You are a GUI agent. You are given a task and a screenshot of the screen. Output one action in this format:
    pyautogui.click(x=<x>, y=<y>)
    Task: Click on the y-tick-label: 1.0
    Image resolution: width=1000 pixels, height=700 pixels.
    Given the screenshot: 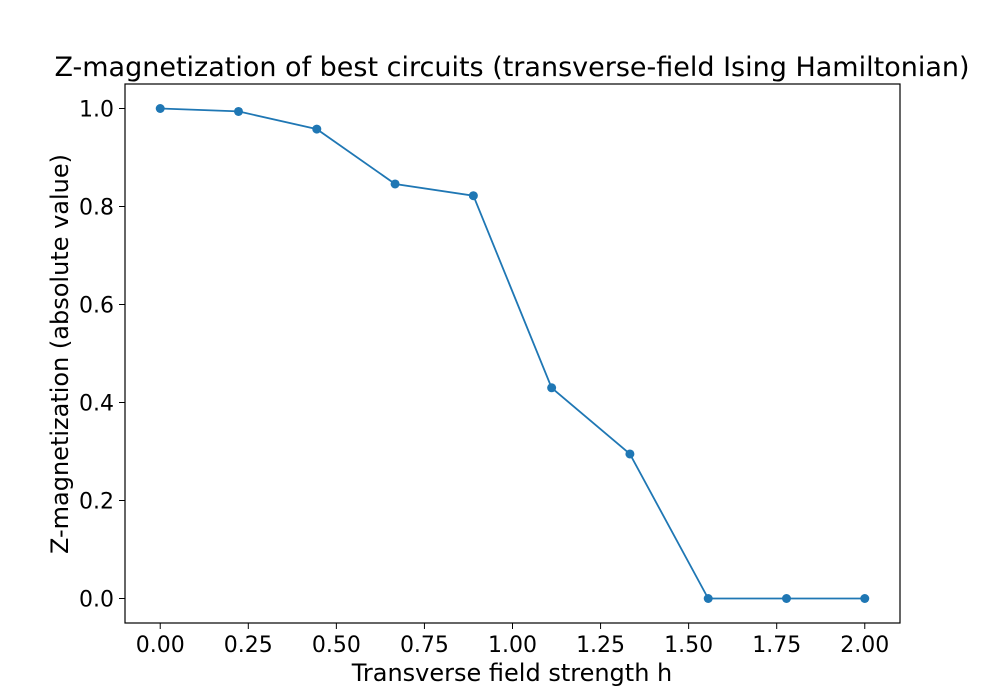 What is the action you would take?
    pyautogui.click(x=96, y=110)
    